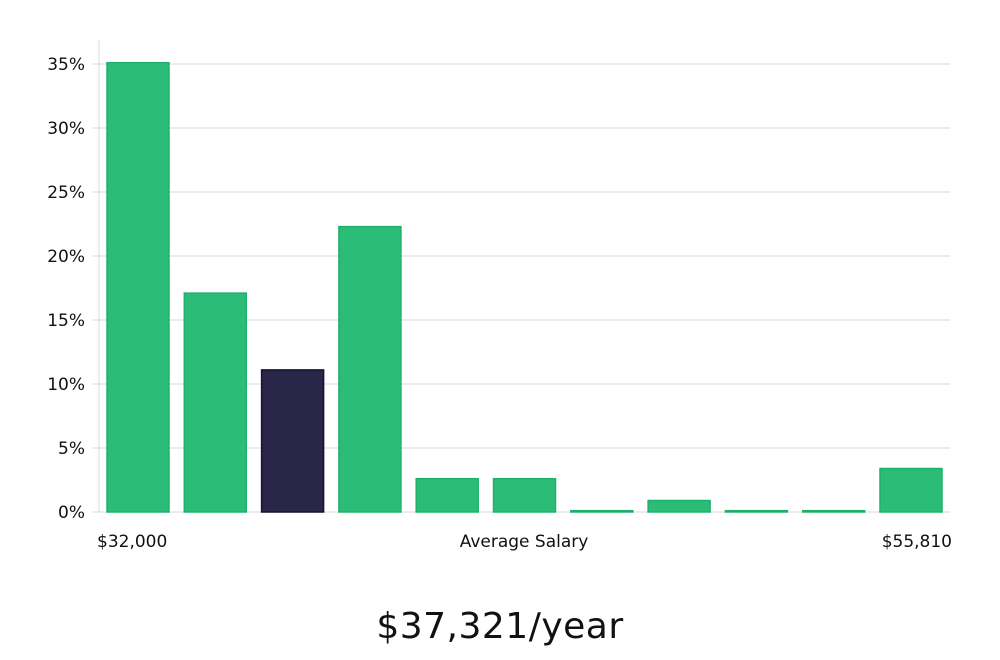 The width and height of the screenshot is (1000, 660). Describe the element at coordinates (66, 257) in the screenshot. I see `y-tick-label: 20%` at that location.